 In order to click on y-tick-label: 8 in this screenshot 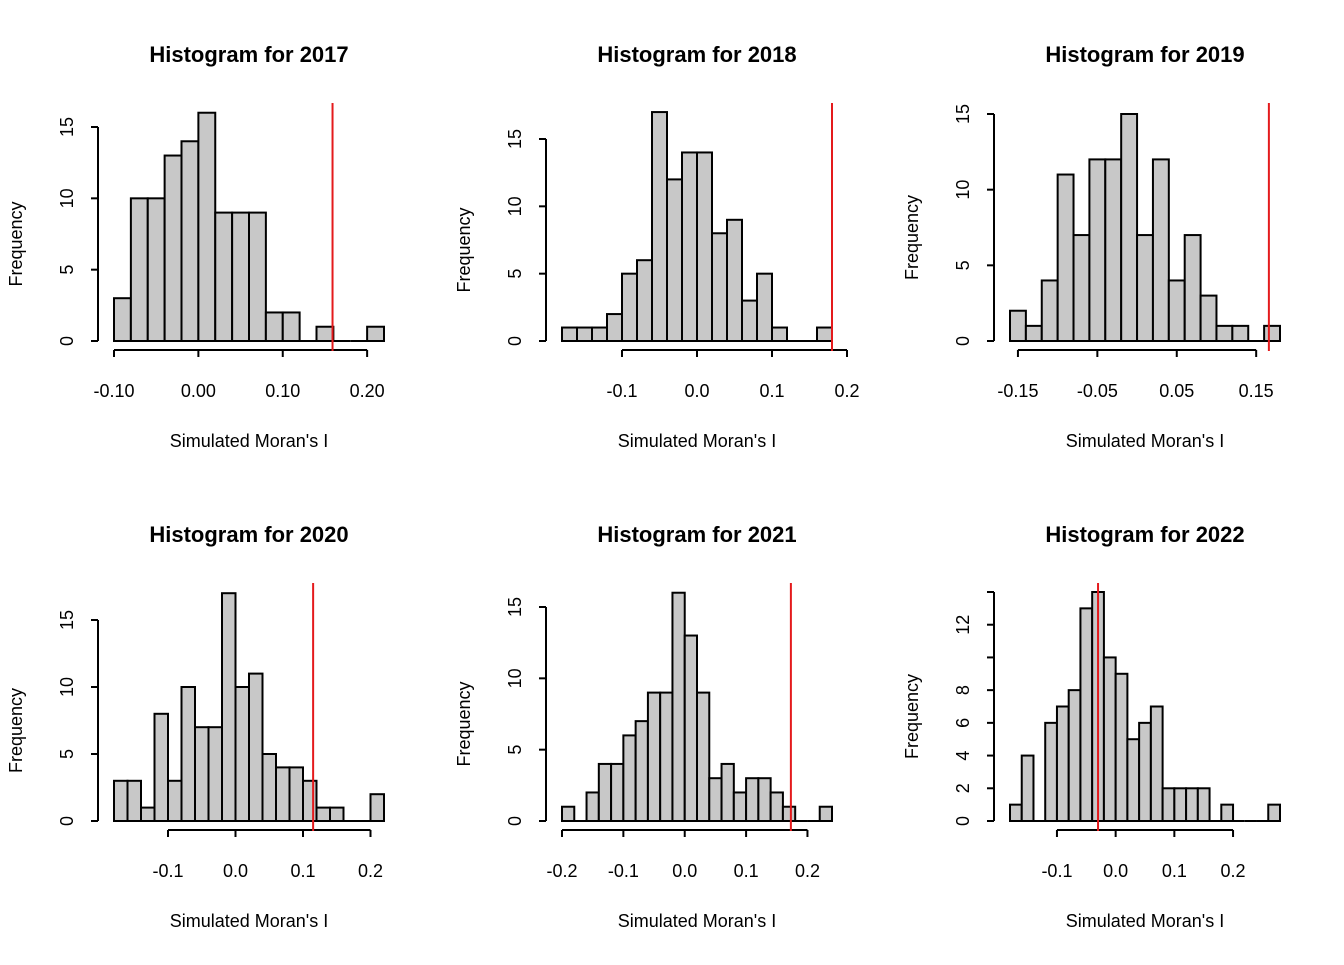, I will do `click(963, 690)`.